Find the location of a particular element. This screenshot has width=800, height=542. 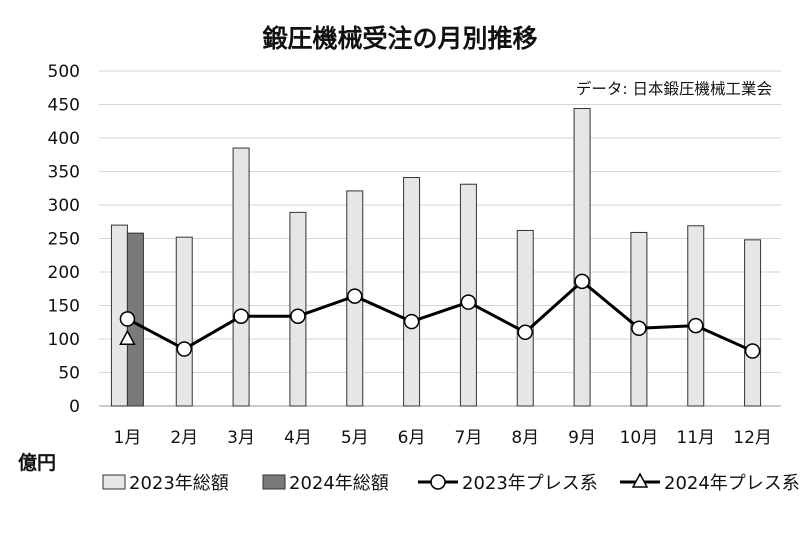

y-tick-labels: 0 50 100 150 200 250 300 350 400 450 500 is located at coordinates (64, 239).